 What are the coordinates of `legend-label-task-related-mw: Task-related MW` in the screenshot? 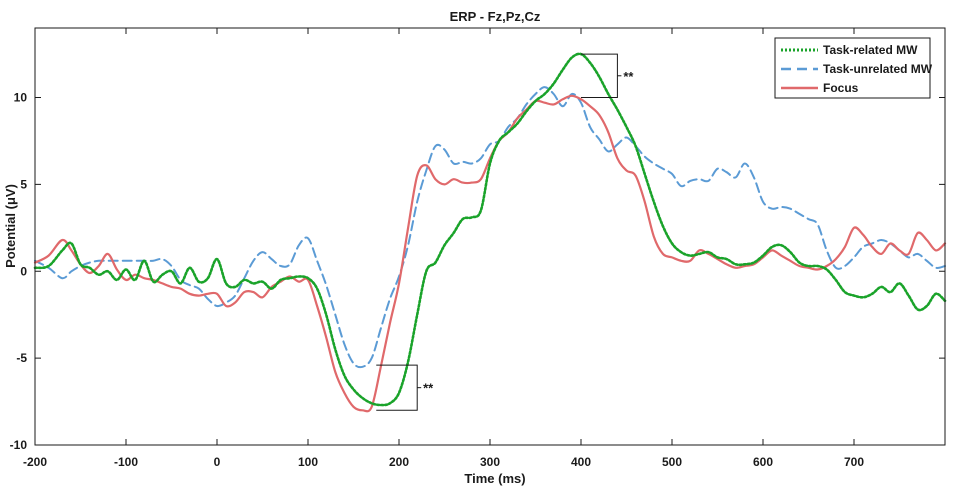 It's located at (870, 50).